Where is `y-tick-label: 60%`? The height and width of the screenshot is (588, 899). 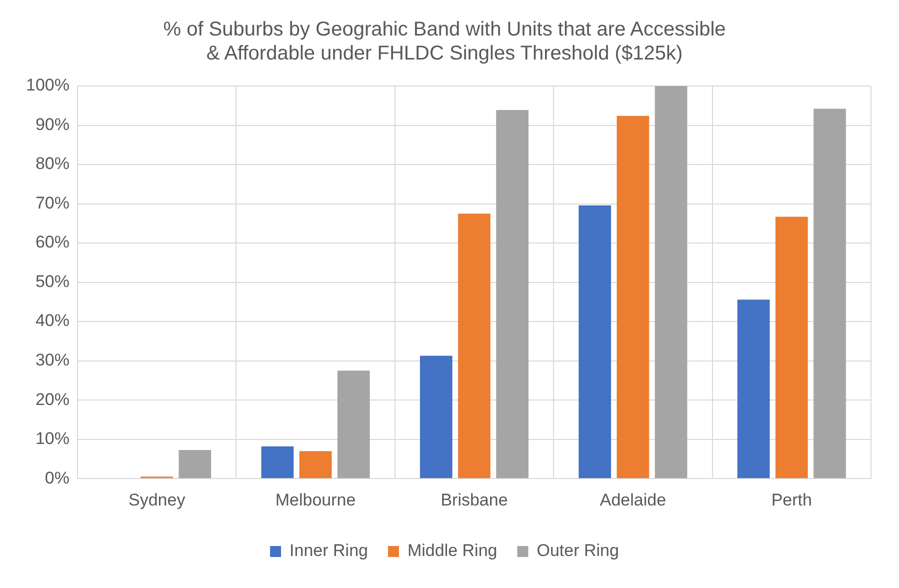
y-tick-label: 60% is located at coordinates (52, 242).